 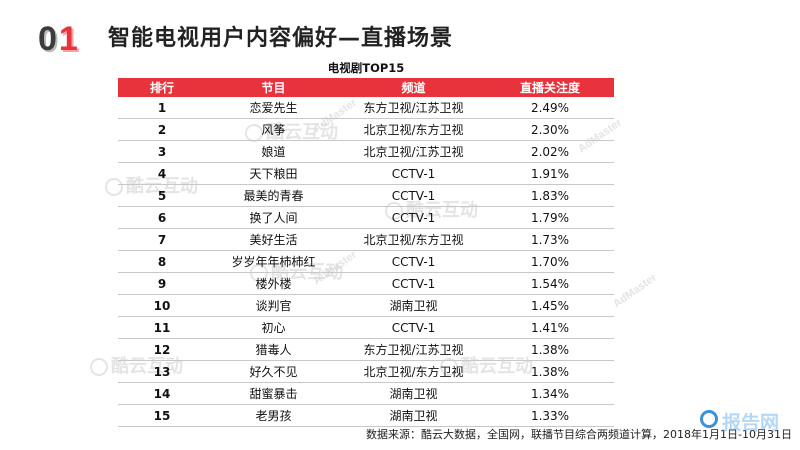 I want to click on table-row: 7 美好生活 北京卫视/东方卫视 1.73%, so click(x=366, y=239).